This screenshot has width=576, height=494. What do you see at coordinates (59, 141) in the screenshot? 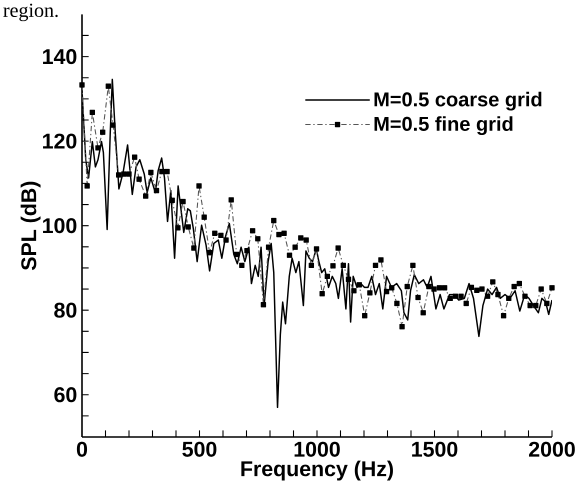
I see `y-tick-label: 120` at bounding box center [59, 141].